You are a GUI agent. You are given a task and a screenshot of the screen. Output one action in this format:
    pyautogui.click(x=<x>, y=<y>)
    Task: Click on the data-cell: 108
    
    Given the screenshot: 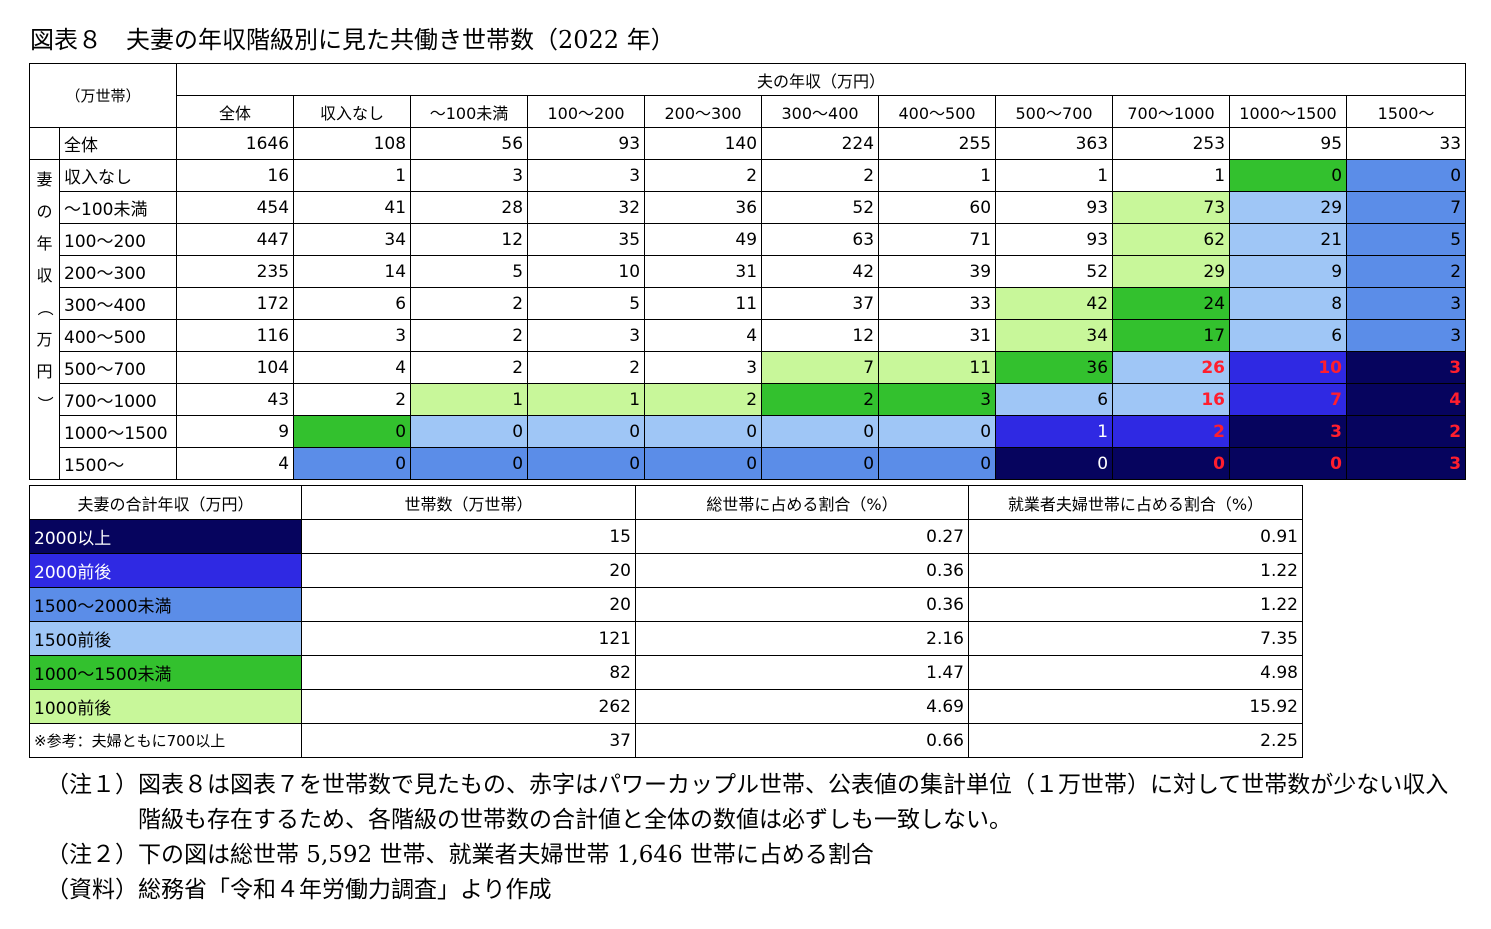 What is the action you would take?
    pyautogui.click(x=352, y=143)
    